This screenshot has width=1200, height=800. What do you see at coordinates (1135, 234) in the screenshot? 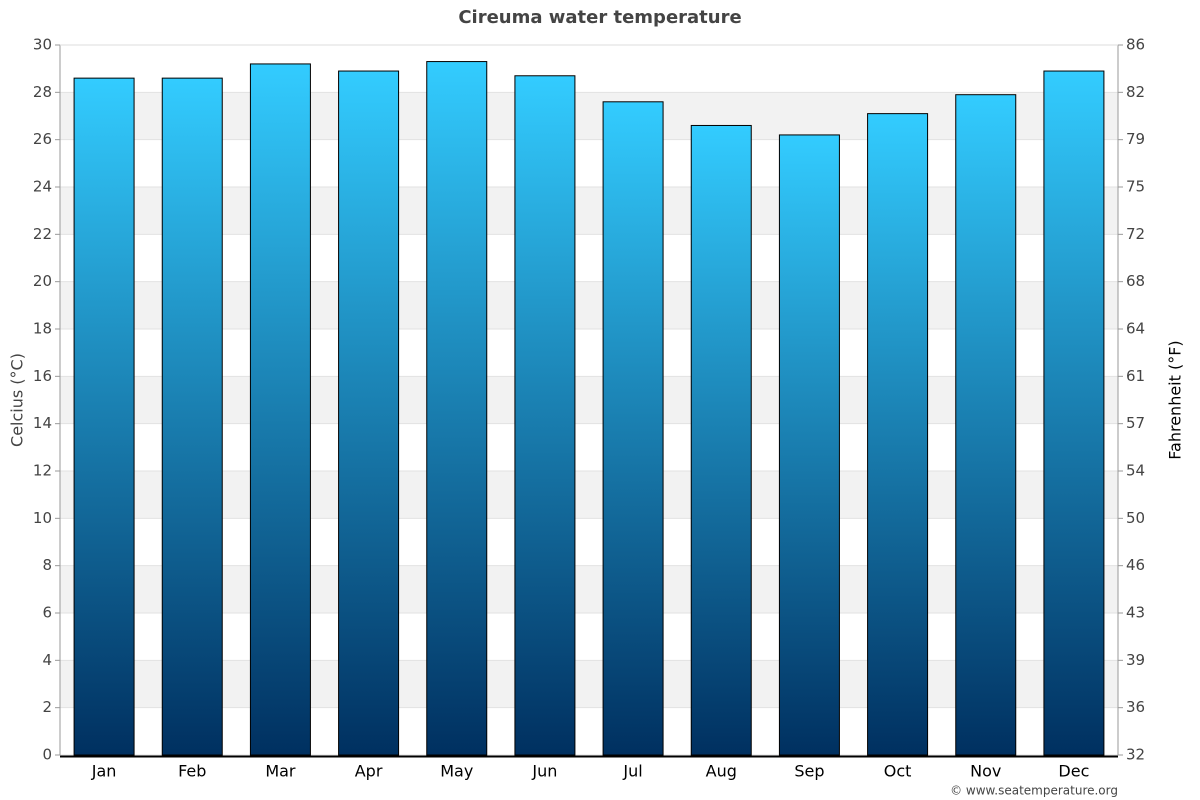
I see `y2-tick-label: 72` at bounding box center [1135, 234].